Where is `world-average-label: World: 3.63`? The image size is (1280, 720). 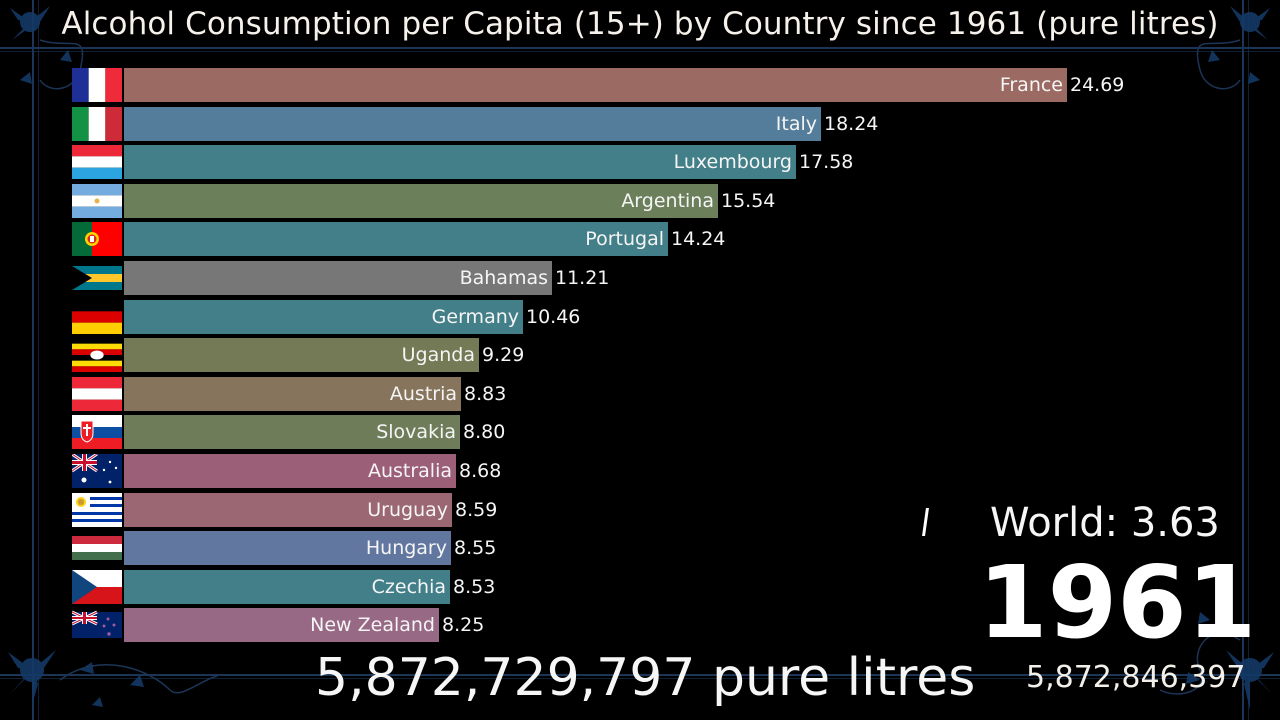
world-average-label: World: 3.63 is located at coordinates (1105, 523).